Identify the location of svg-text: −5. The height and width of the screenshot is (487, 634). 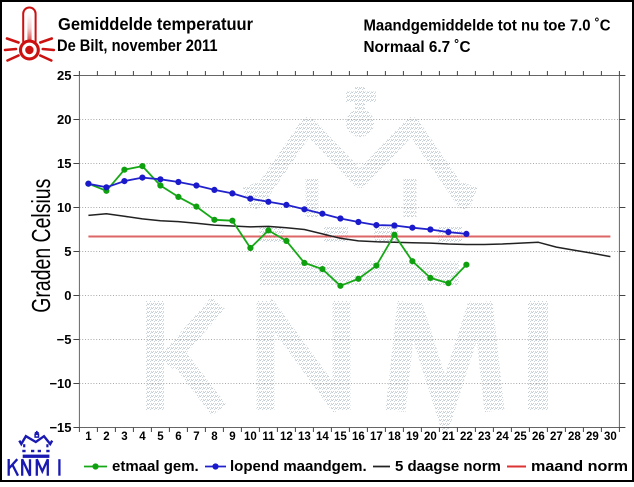
(64, 339).